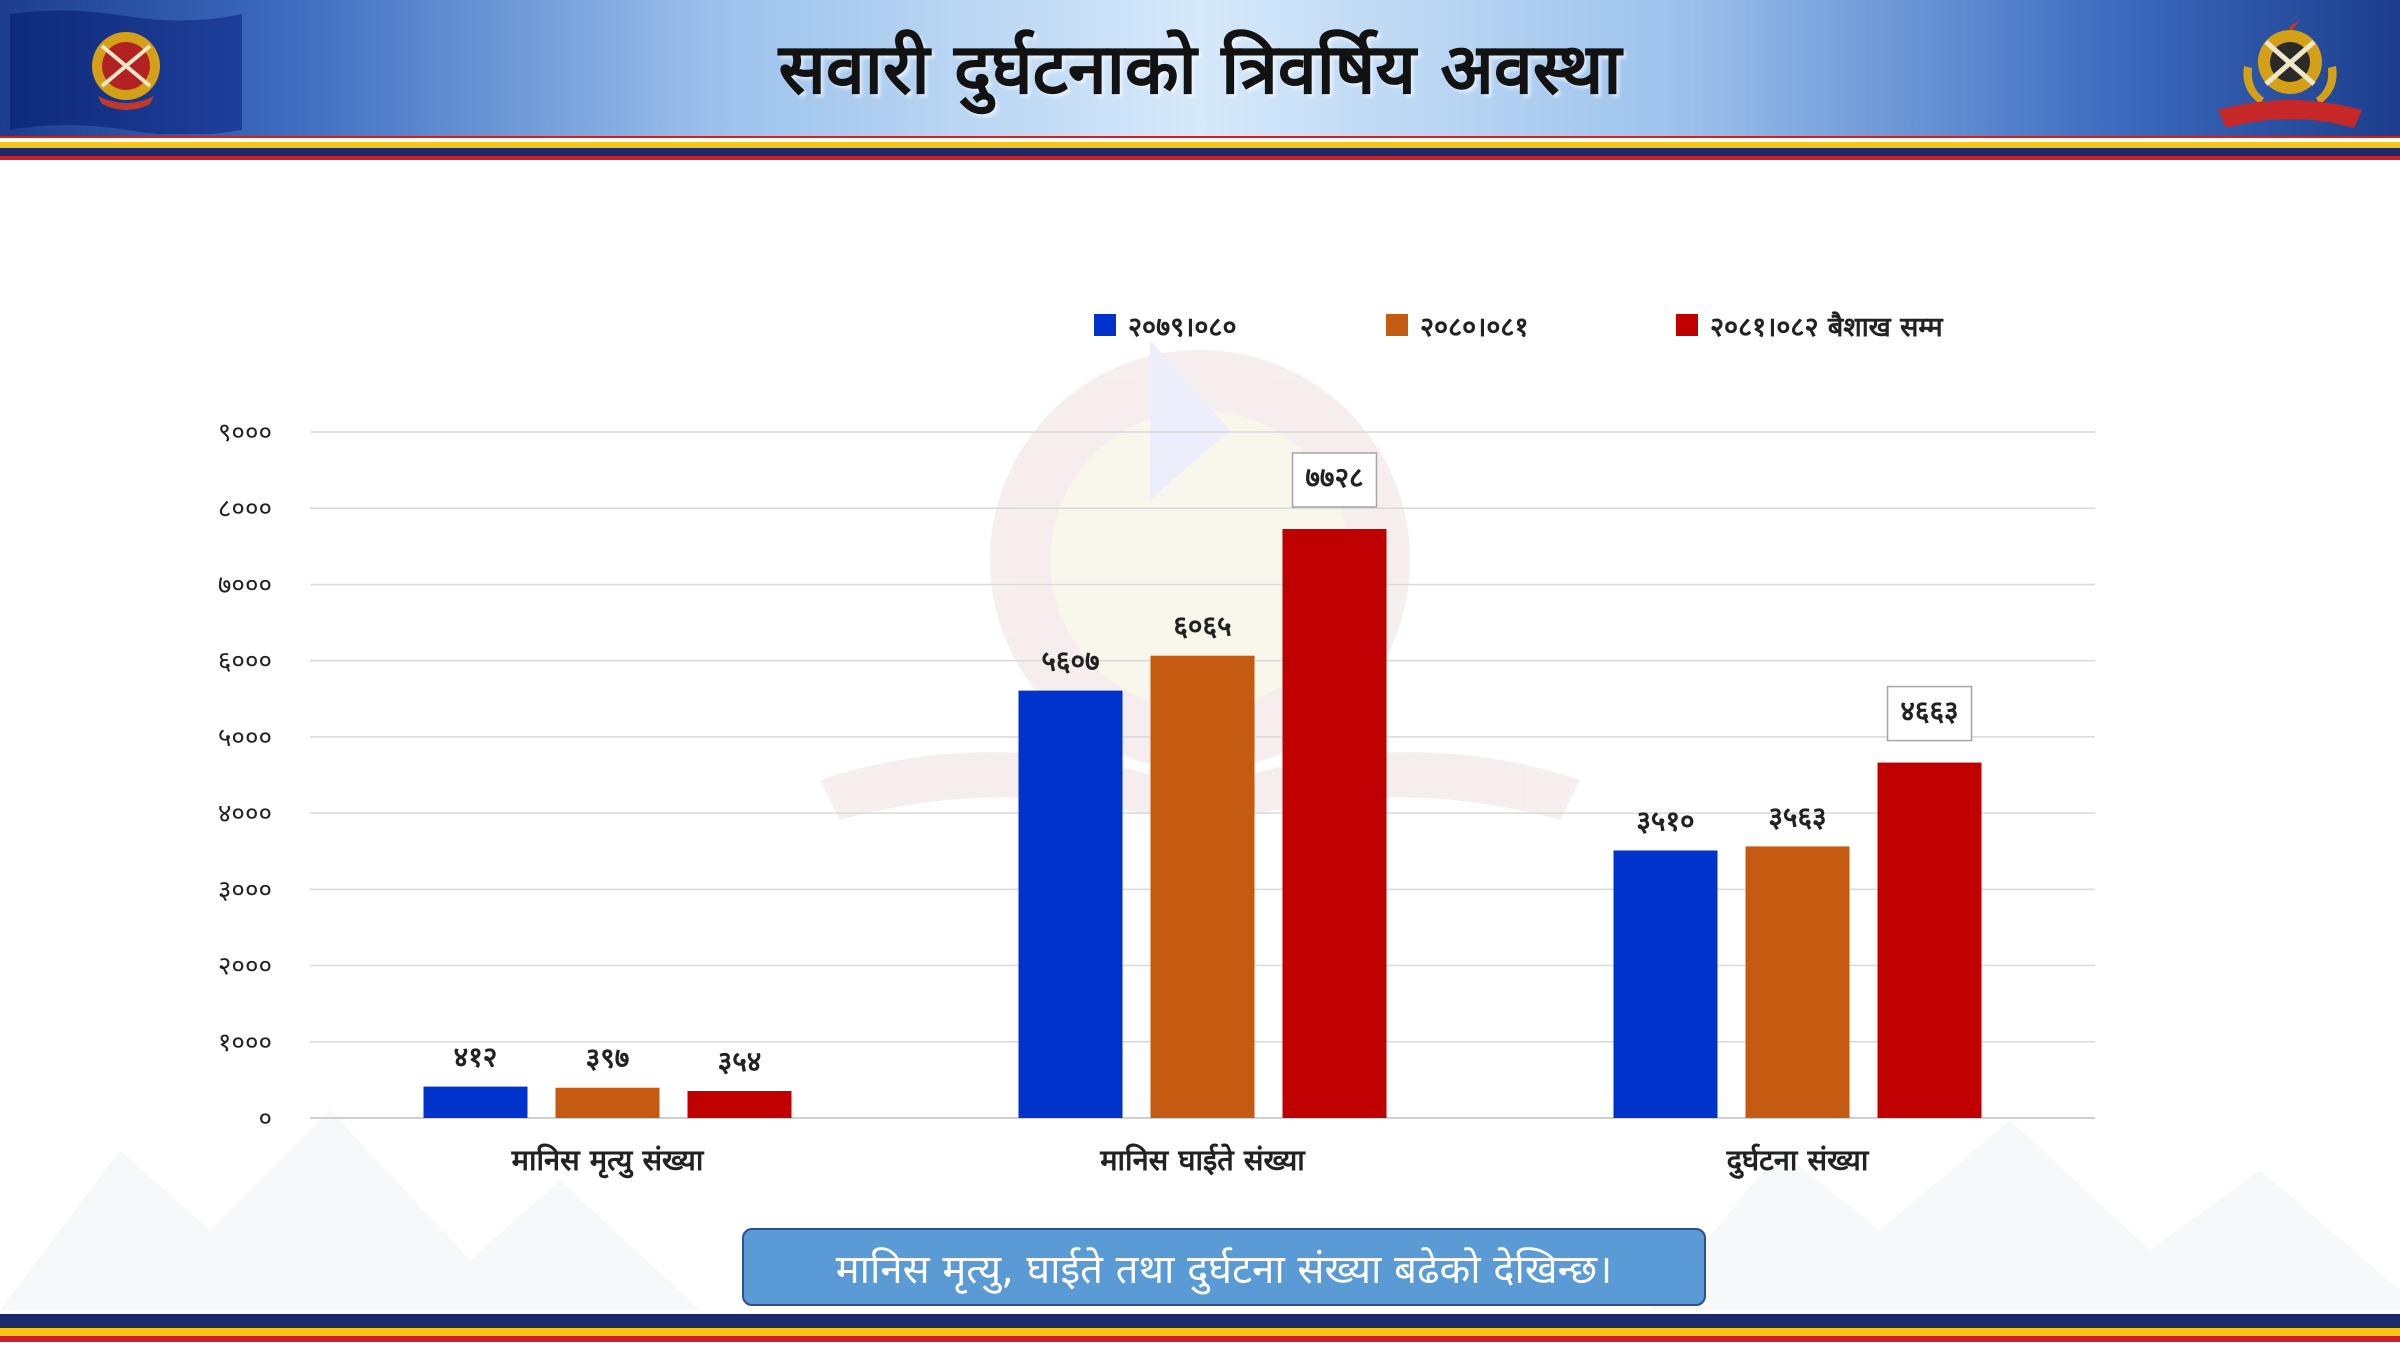  What do you see at coordinates (2290, 67) in the screenshot?
I see `police-emblem-icon` at bounding box center [2290, 67].